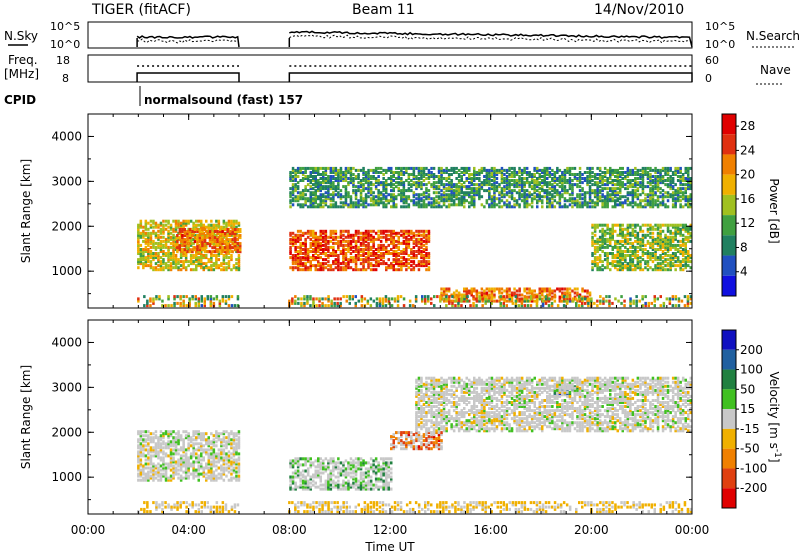  Describe the element at coordinates (188, 77) in the screenshot. I see `freq-line` at that location.